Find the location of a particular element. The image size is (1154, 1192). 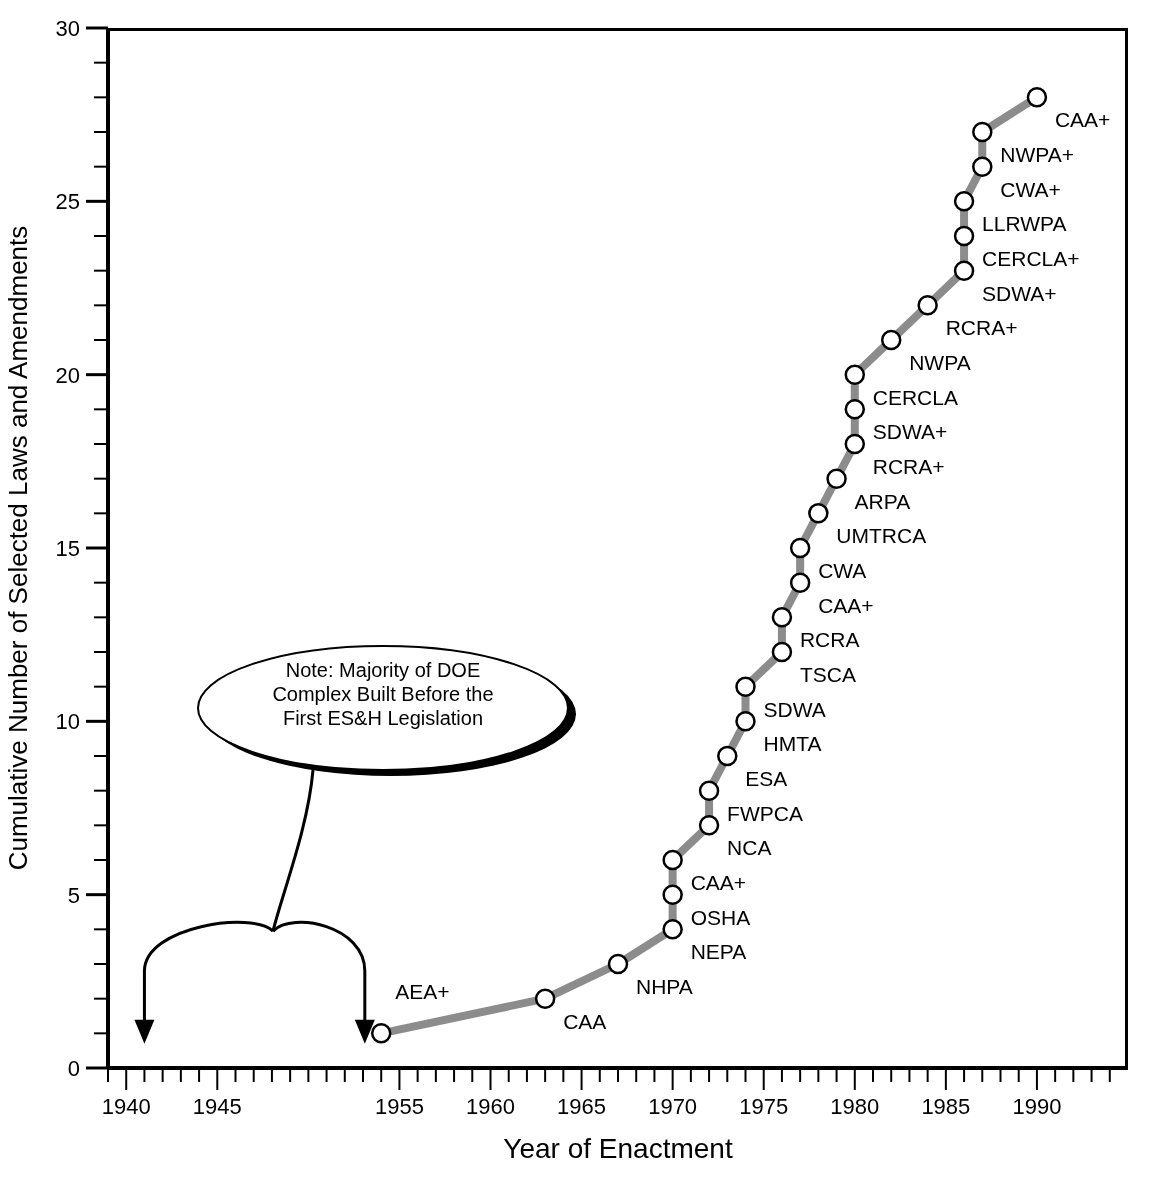

y-tick-label: 10 is located at coordinates (67, 722).